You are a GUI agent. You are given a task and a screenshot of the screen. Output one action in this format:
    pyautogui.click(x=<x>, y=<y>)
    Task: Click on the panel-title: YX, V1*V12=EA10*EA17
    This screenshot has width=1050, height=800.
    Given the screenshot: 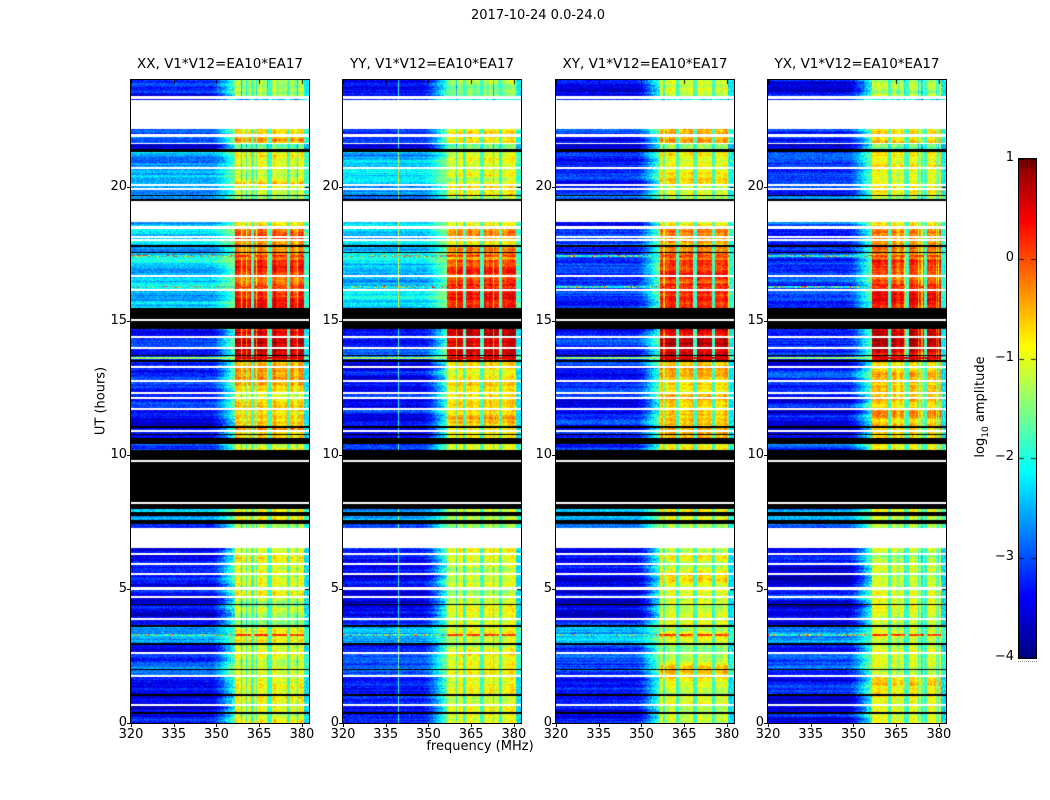 What is the action you would take?
    pyautogui.click(x=857, y=64)
    